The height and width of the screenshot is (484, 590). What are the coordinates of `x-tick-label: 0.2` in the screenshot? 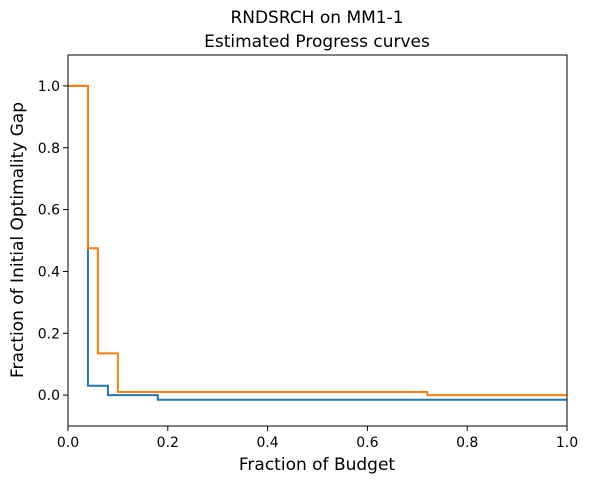 It's located at (168, 443).